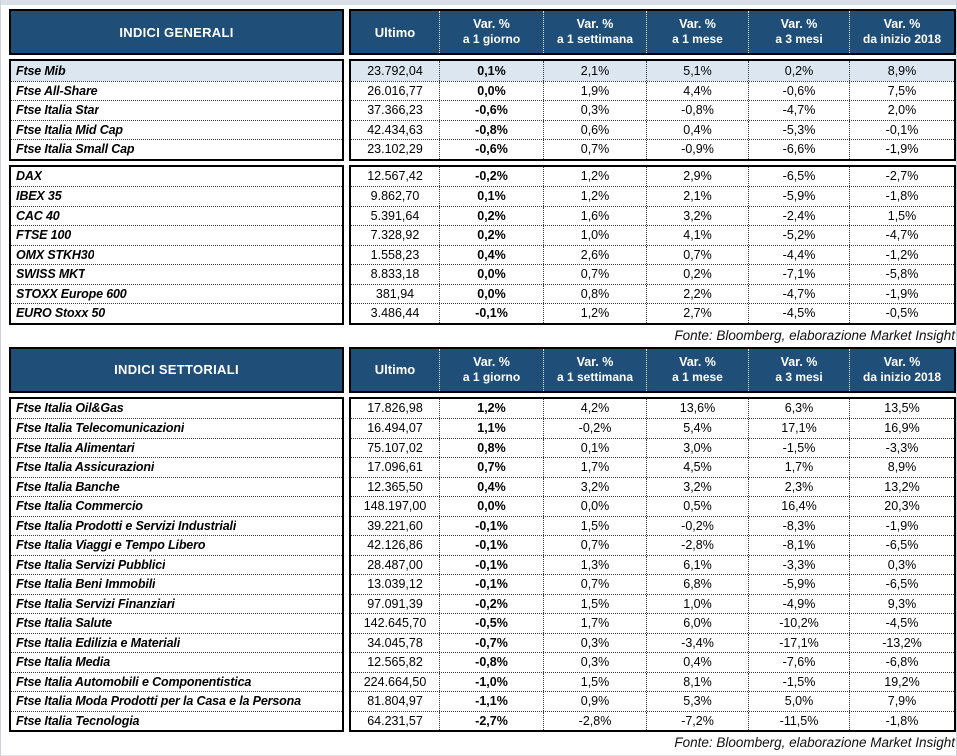 The image size is (957, 756). I want to click on cell-ultimo: 23.102,29, so click(395, 149).